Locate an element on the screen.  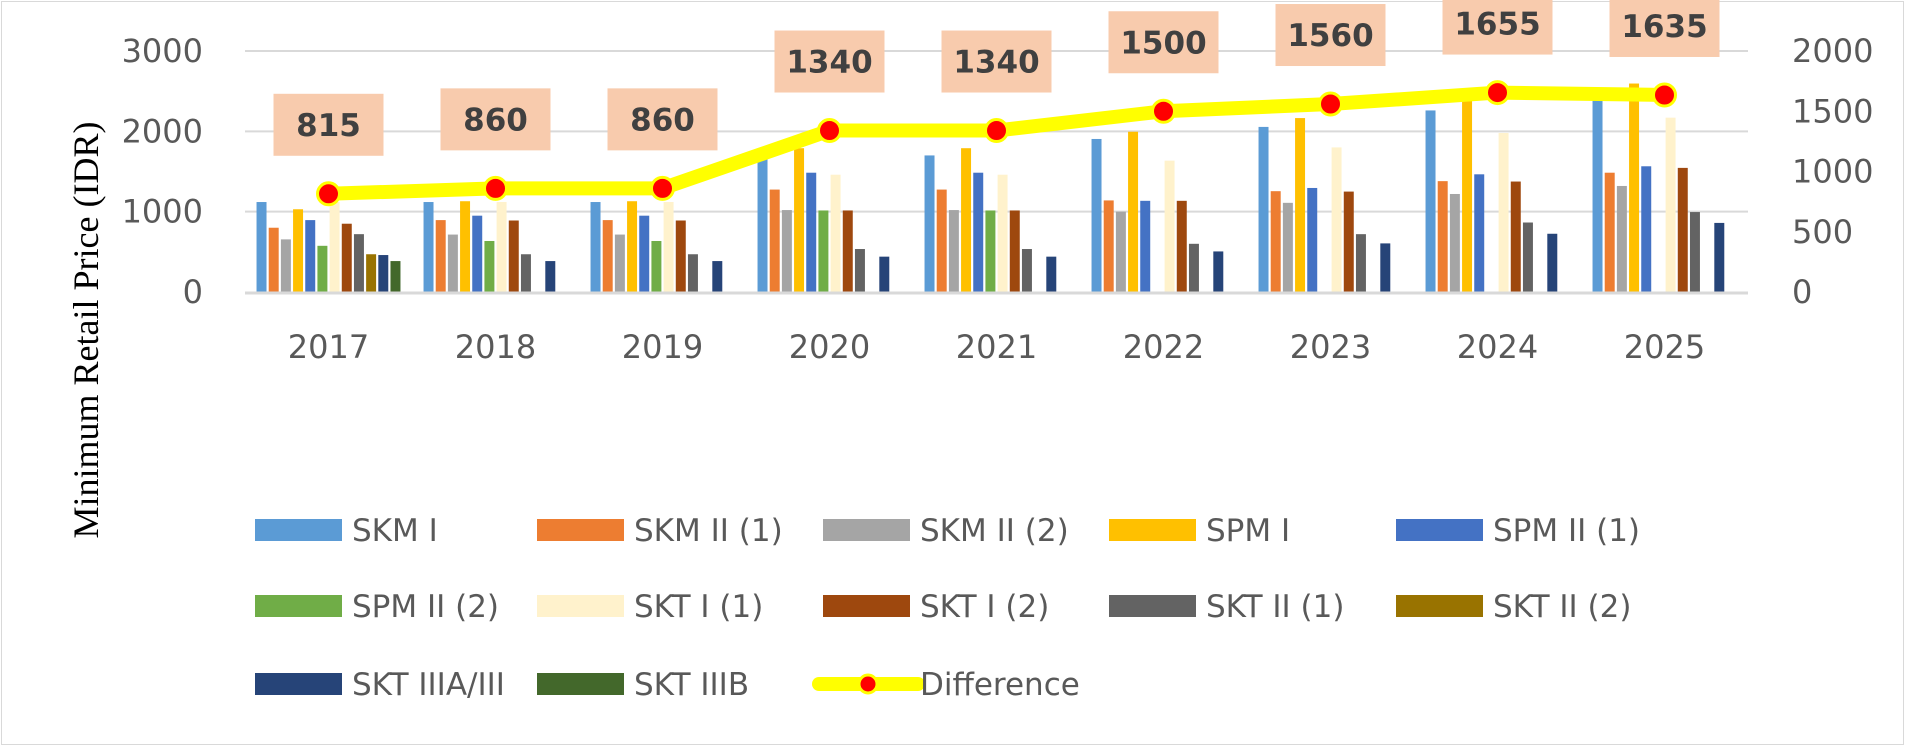
legend-swatch-skt-iiia-iii is located at coordinates (298, 684).